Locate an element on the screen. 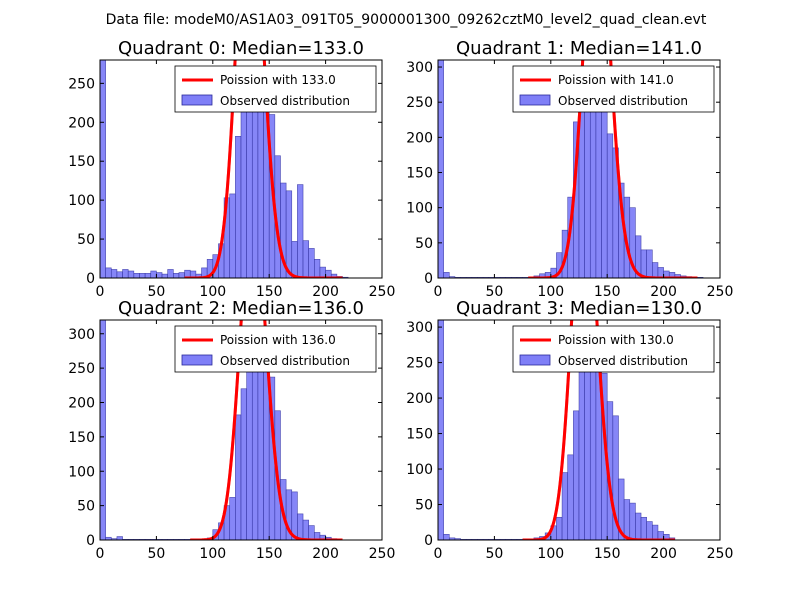 The width and height of the screenshot is (800, 600). quadrant-title: Quadrant 2: Median=136.0 is located at coordinates (241, 308).